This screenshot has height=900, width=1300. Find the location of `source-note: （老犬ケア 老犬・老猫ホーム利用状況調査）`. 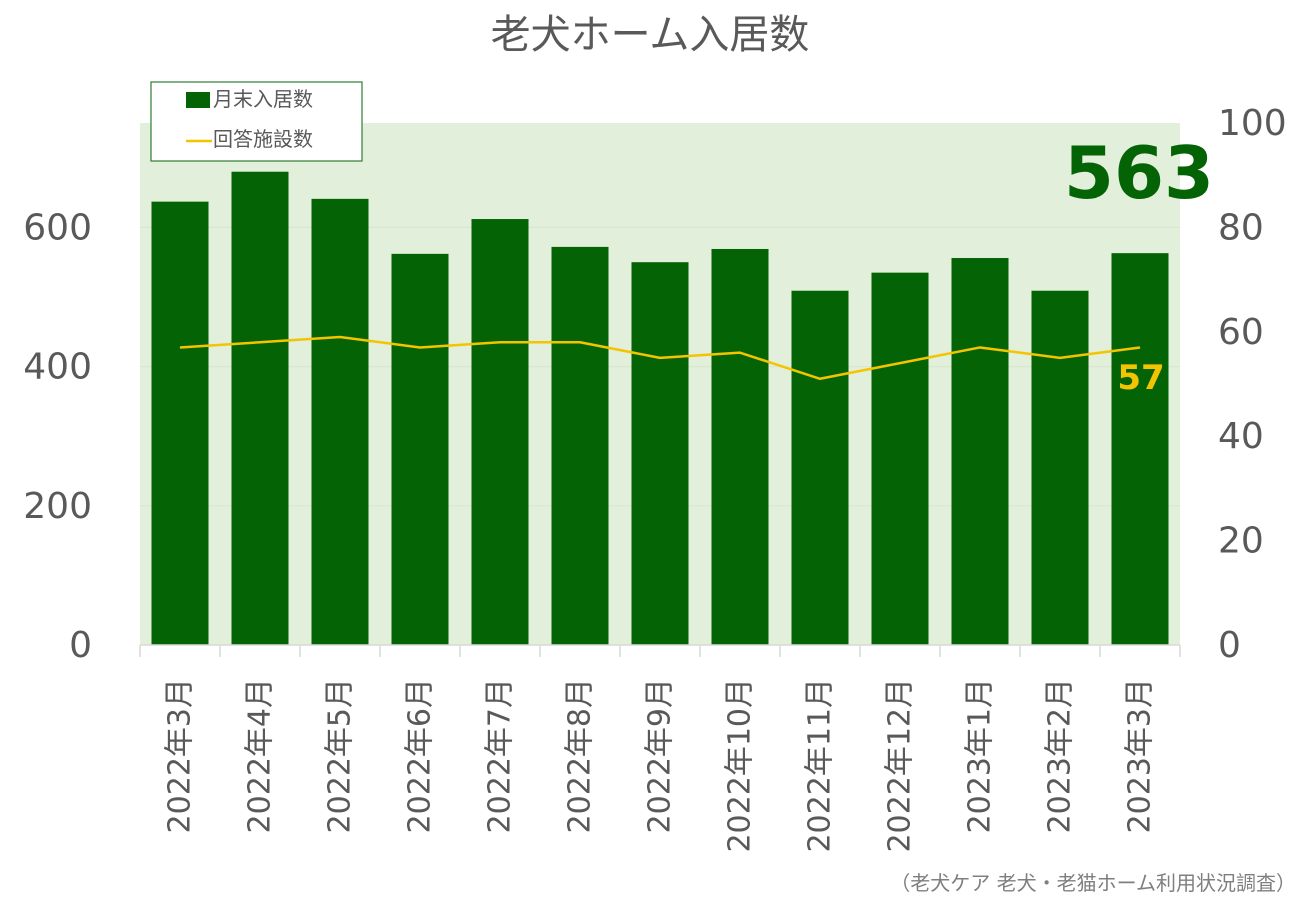

source-note: （老犬ケア 老犬・老猫ホーム利用状況調査） is located at coordinates (1093, 883).